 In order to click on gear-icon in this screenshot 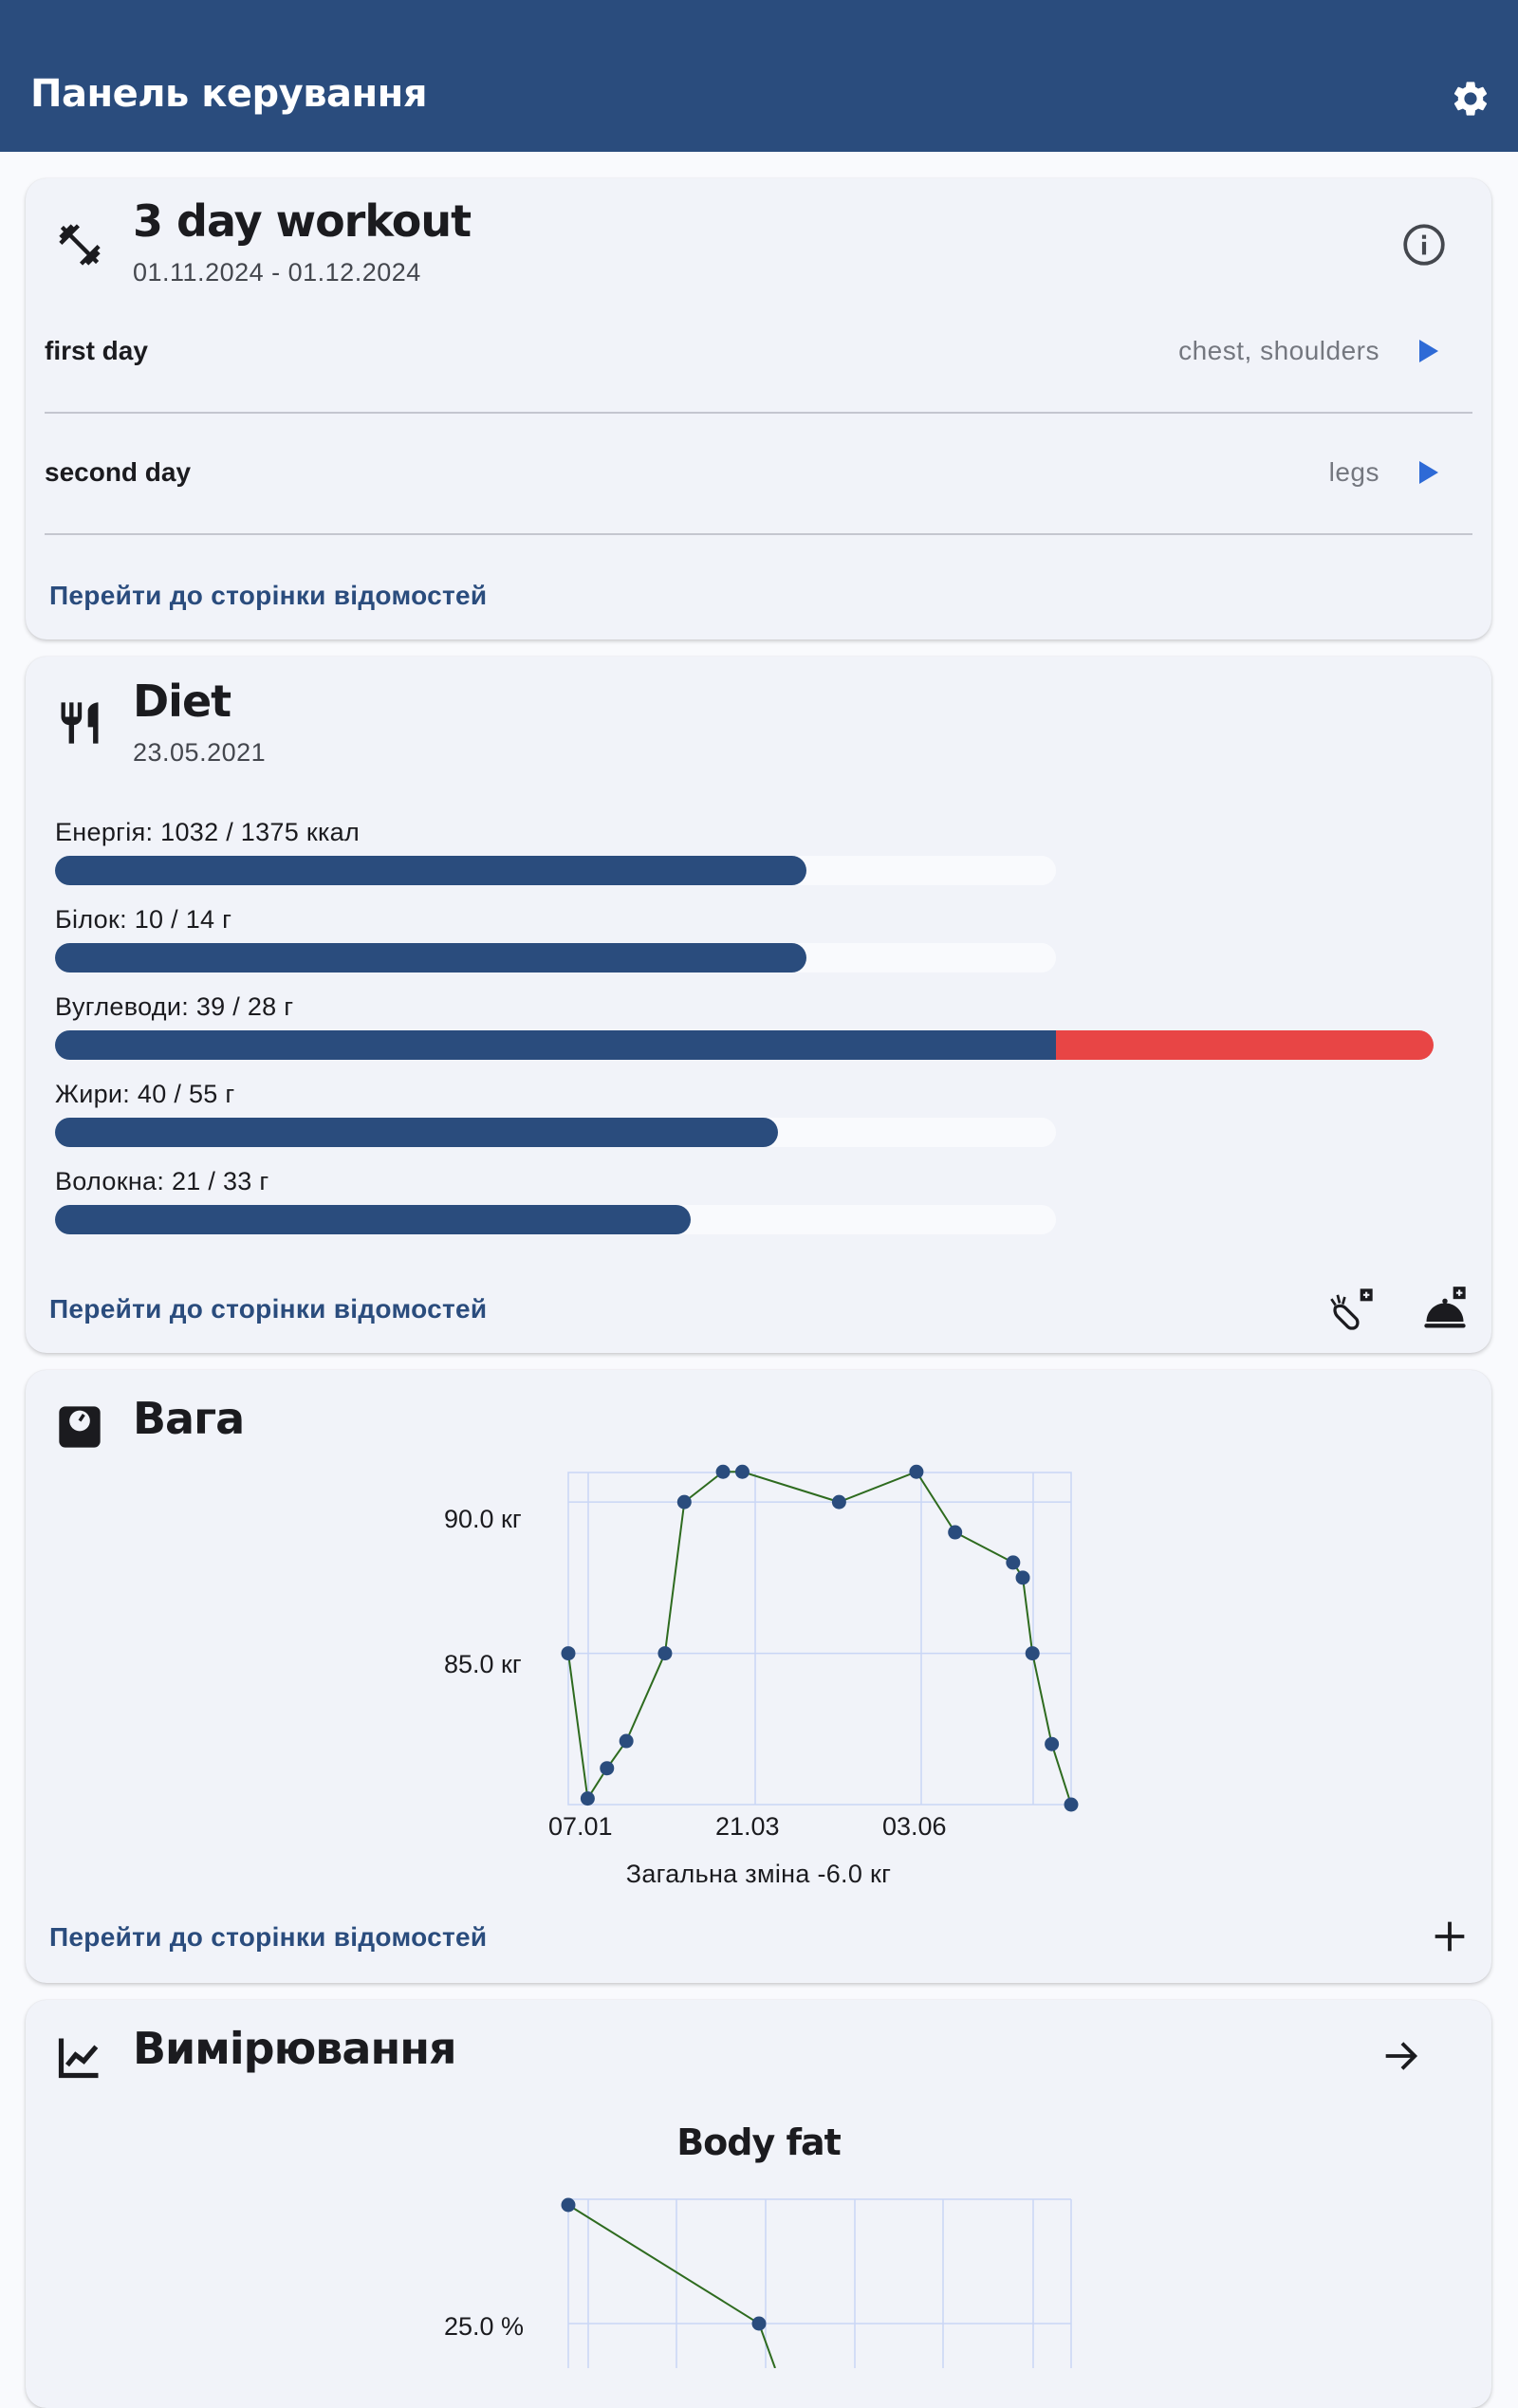, I will do `click(1471, 99)`.